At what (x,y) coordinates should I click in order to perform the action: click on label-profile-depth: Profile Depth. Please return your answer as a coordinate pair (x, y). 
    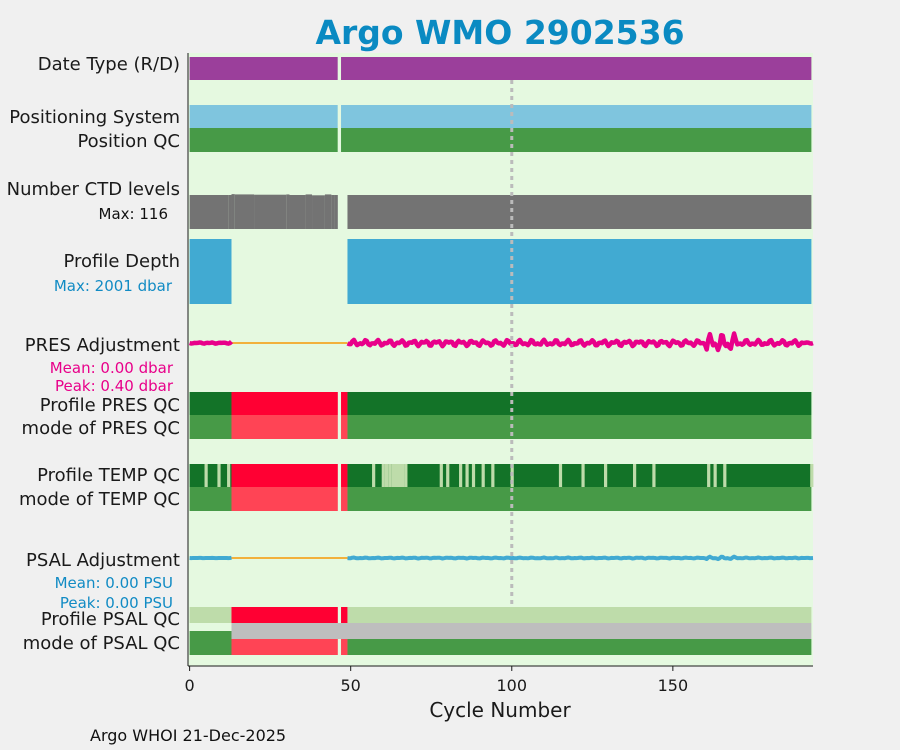
    Looking at the image, I should click on (121, 261).